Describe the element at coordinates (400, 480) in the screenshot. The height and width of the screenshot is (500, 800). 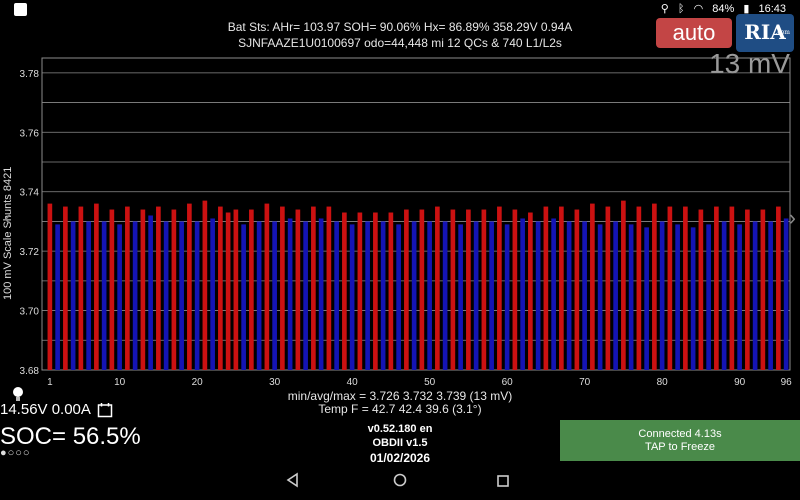
I see `nav-home-icon` at that location.